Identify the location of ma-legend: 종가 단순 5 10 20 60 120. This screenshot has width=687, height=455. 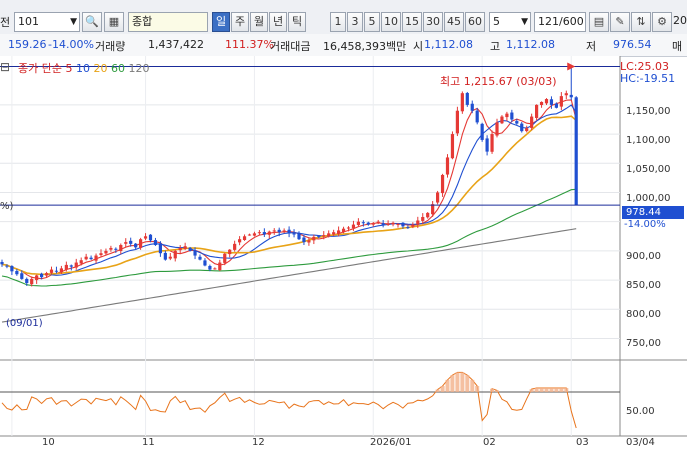
(83, 68).